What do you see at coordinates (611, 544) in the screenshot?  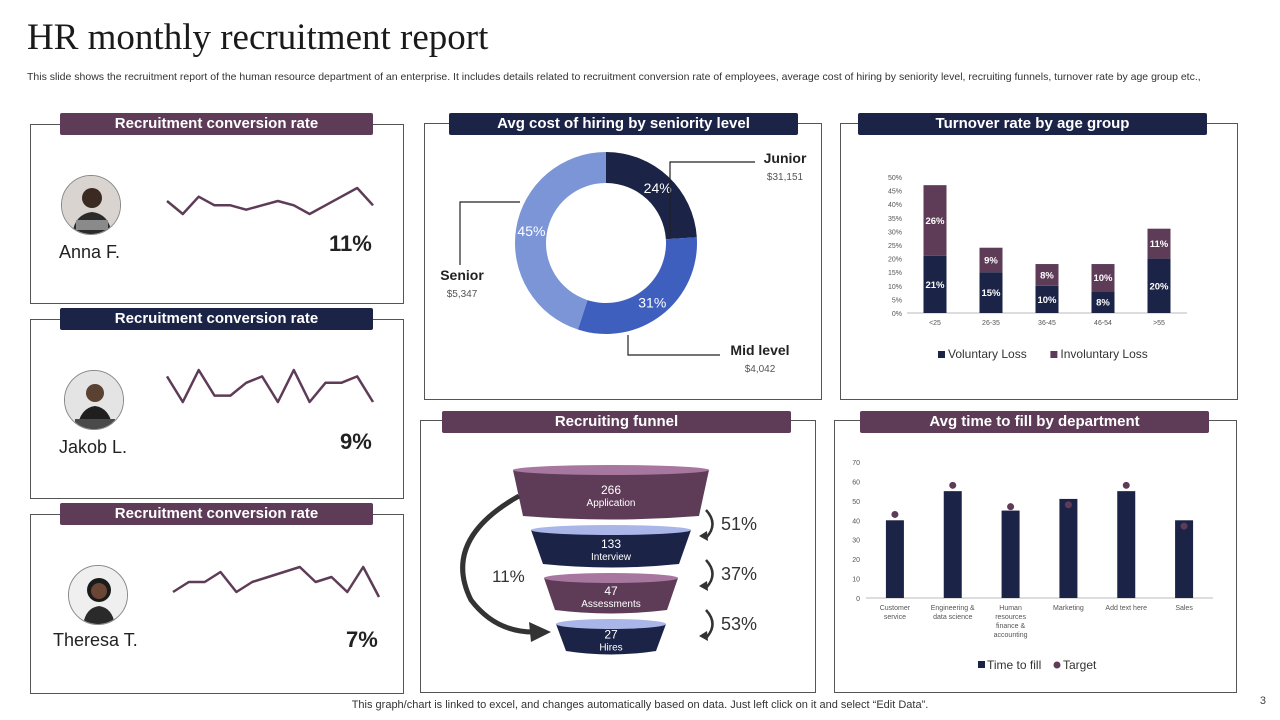 I see `funnel-stage-value: 133` at bounding box center [611, 544].